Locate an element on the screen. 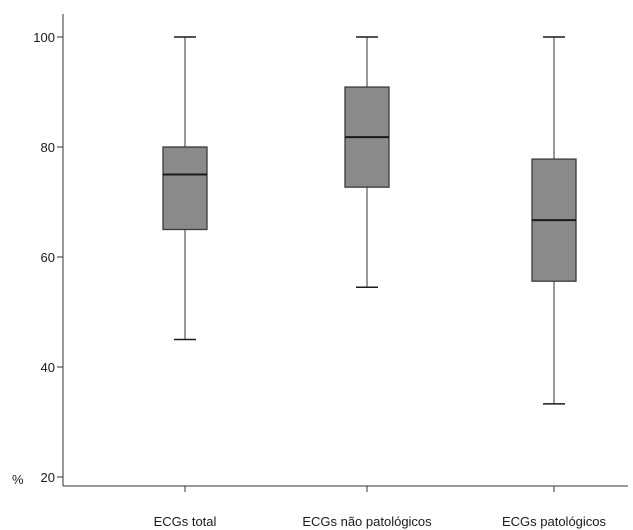  y-tick-label: 100 is located at coordinates (44, 37).